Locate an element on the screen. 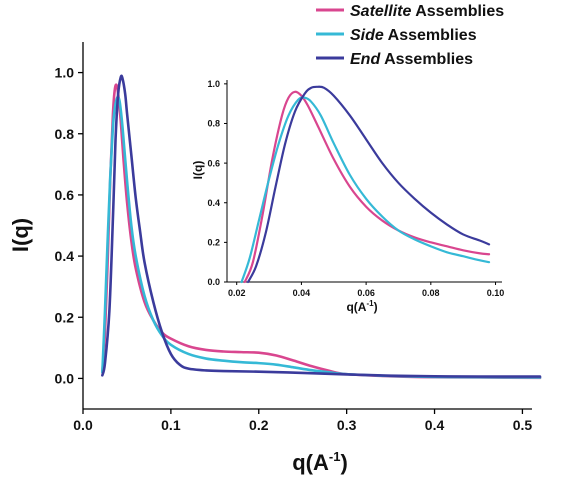 The height and width of the screenshot is (481, 569). main-x-ticks: 0.0 0.1 0.2 0.3 0.4 0.5 is located at coordinates (302, 421).